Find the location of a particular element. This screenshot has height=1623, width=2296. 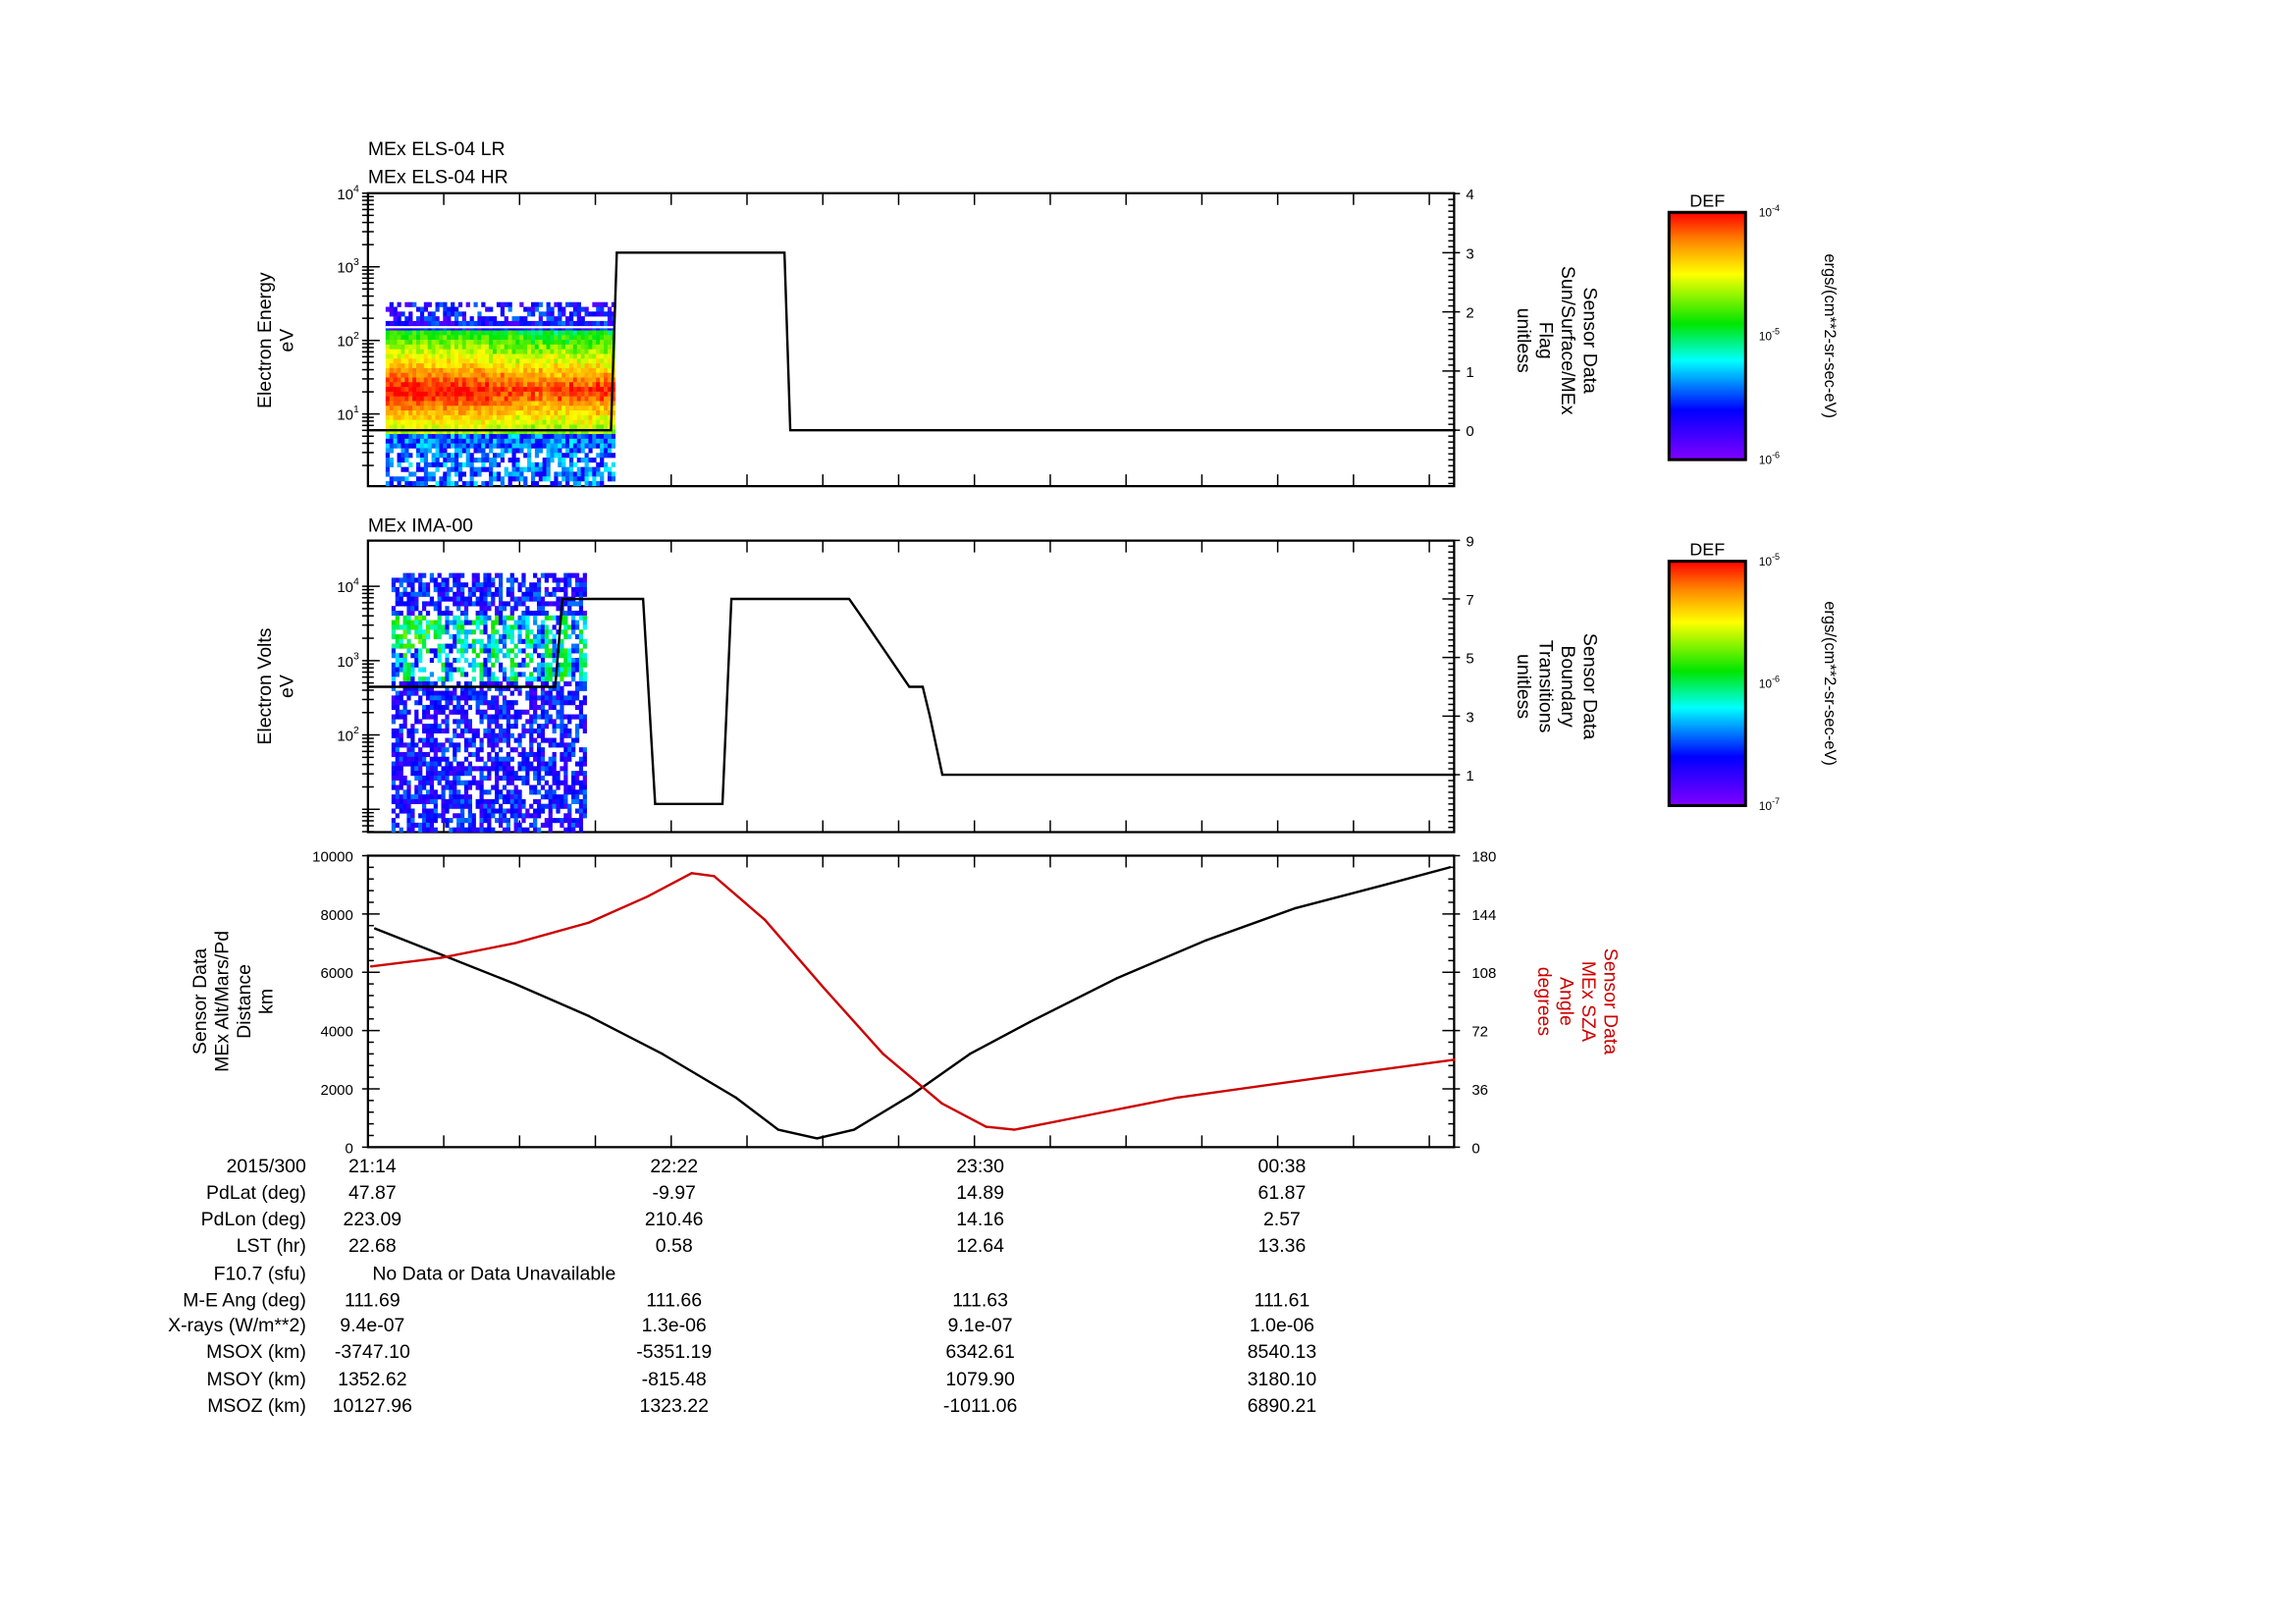

tick-base: 10 is located at coordinates (1766, 806).